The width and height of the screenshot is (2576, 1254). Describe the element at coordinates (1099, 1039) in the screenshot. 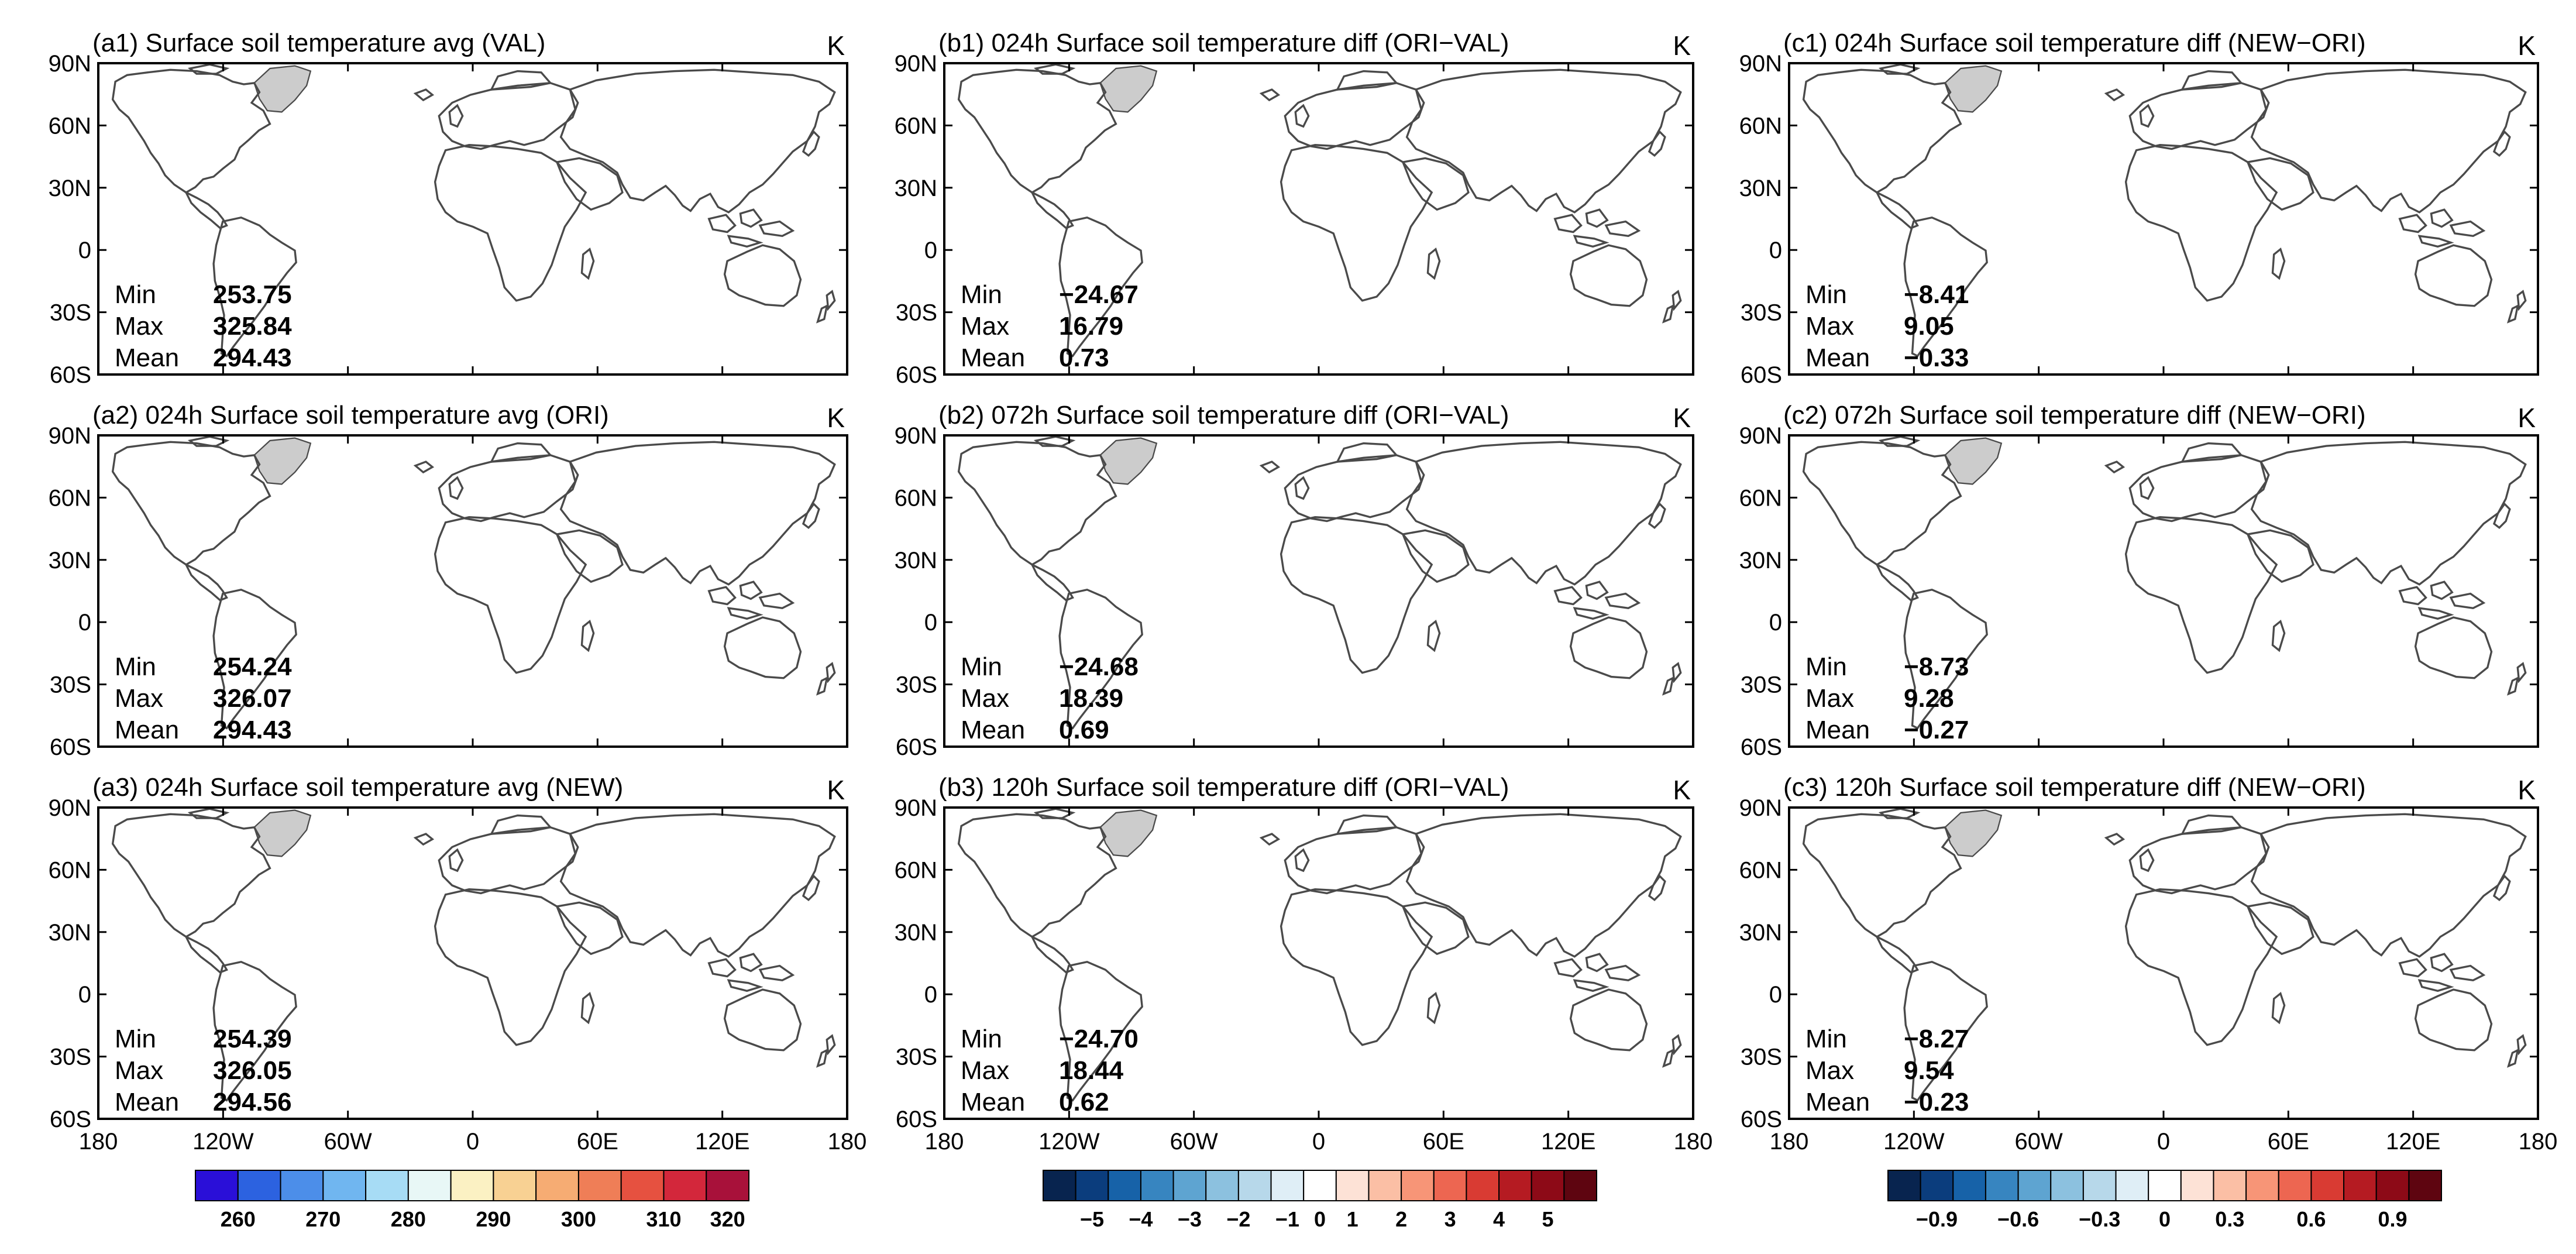

I see `stat-value-min: −24.70` at that location.